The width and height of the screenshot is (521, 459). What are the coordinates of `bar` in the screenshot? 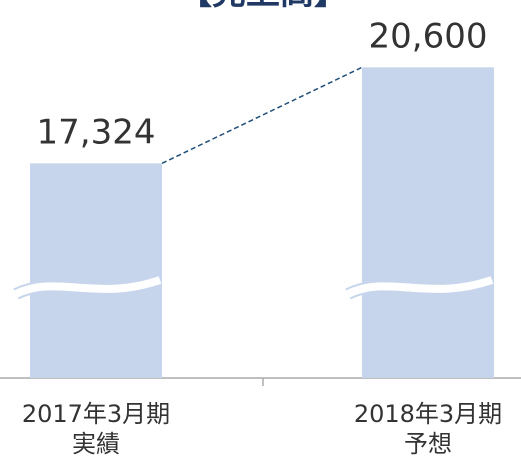 It's located at (96, 270).